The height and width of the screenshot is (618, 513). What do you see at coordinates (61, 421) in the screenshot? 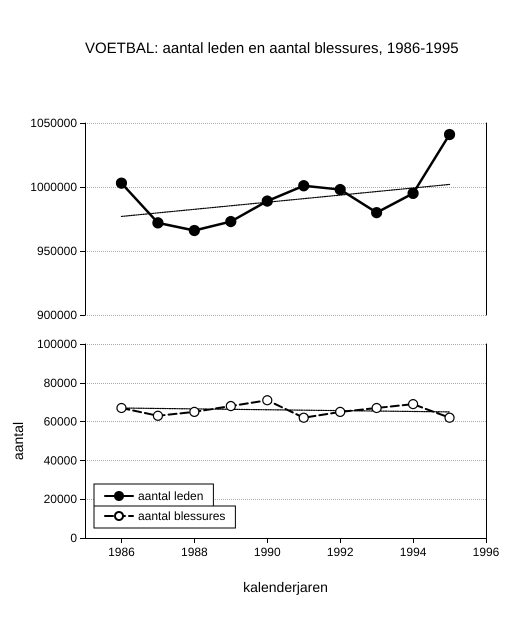
I see `y-tick-label: 60000` at bounding box center [61, 421].